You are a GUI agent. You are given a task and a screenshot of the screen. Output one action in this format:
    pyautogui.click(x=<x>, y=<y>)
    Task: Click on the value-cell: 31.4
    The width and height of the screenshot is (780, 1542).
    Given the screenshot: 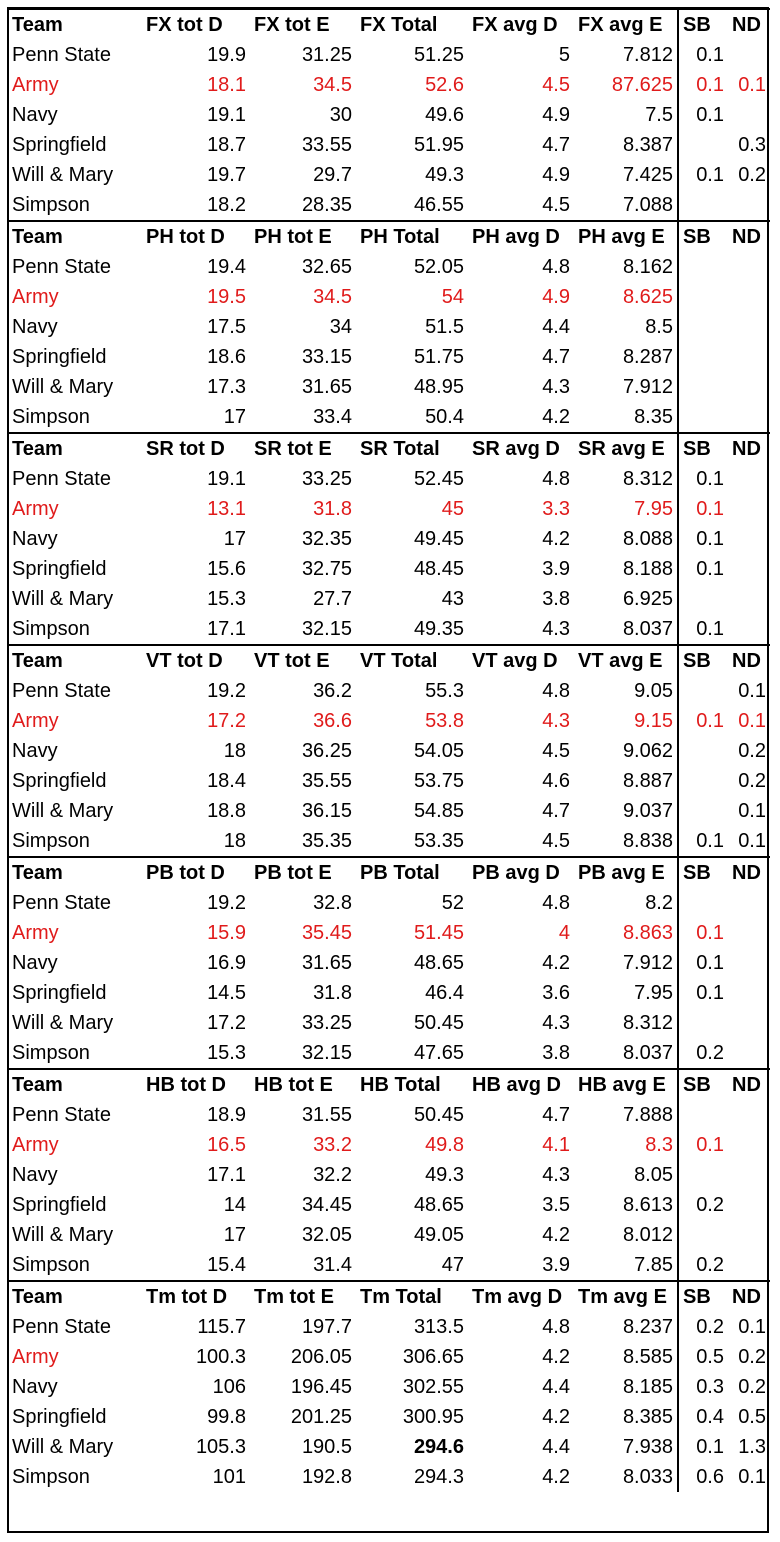 What is the action you would take?
    pyautogui.click(x=332, y=1265)
    